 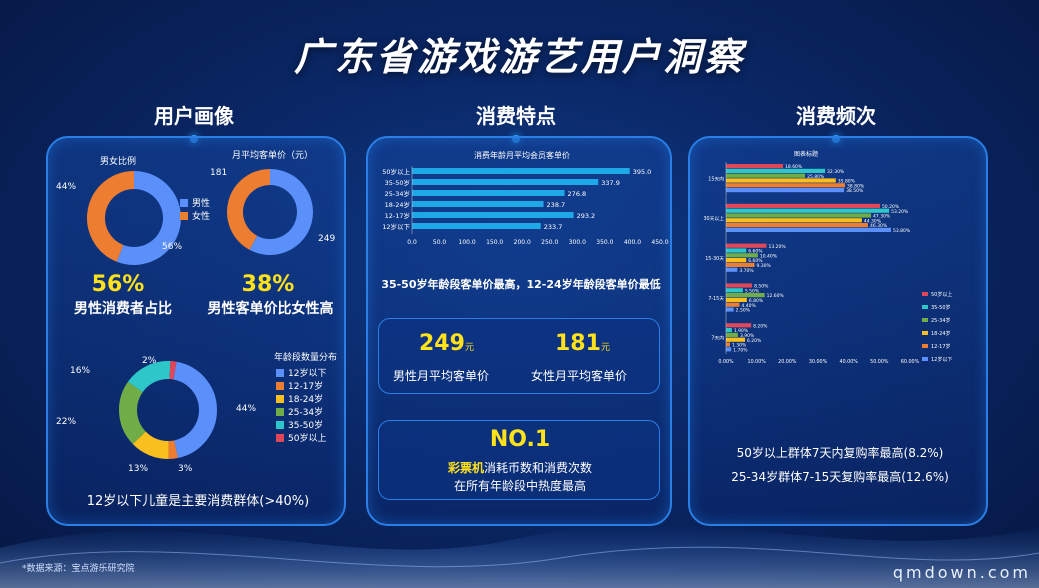 I want to click on freq-bar-label: 10.40%, so click(x=769, y=256).